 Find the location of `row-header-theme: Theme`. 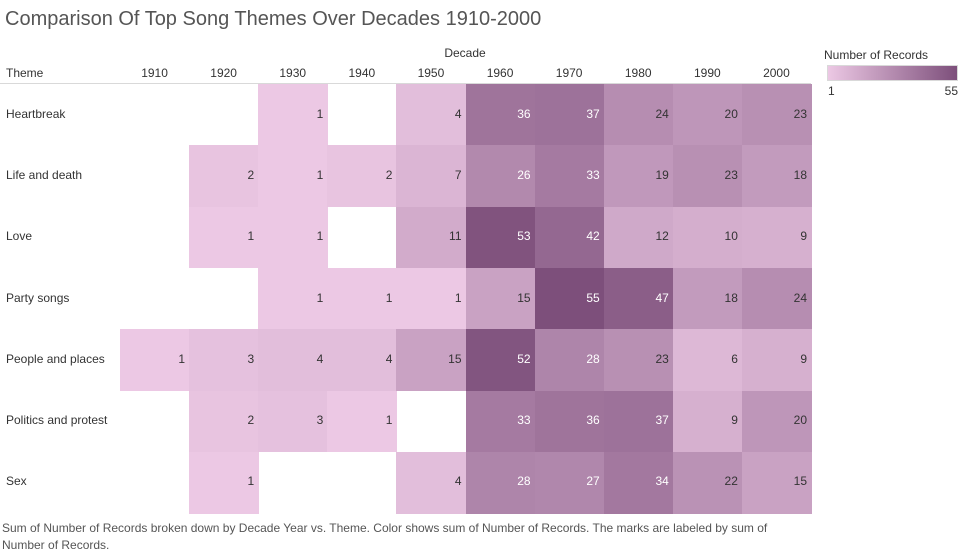

row-header-theme: Theme is located at coordinates (25, 73).